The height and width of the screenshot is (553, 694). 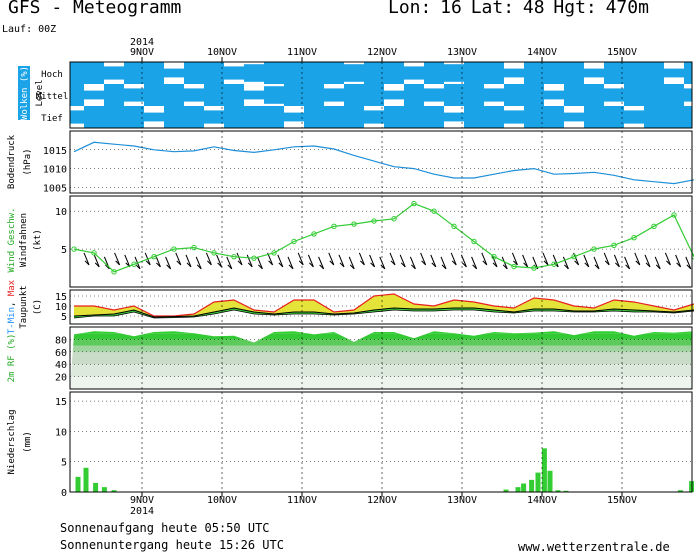 What do you see at coordinates (542, 52) in the screenshot?
I see `date-label-top: 14NOV` at bounding box center [542, 52].